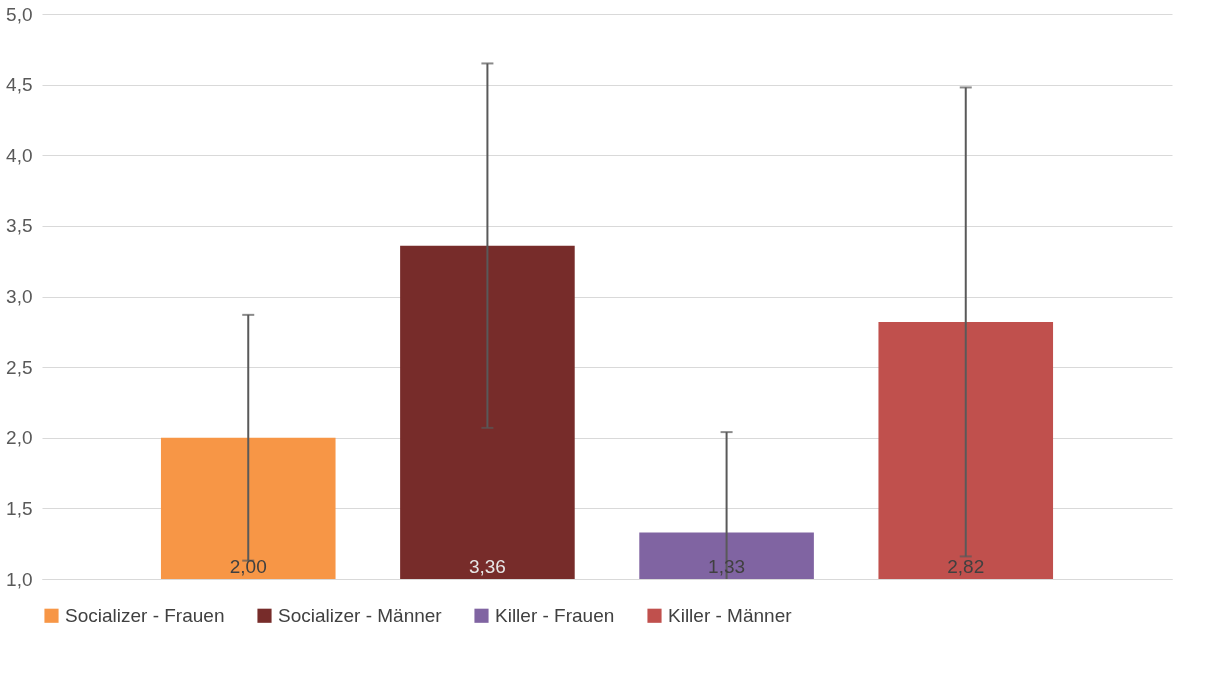 Image resolution: width=1214 pixels, height=691 pixels. Describe the element at coordinates (966, 566) in the screenshot. I see `data-label: 2,82` at that location.